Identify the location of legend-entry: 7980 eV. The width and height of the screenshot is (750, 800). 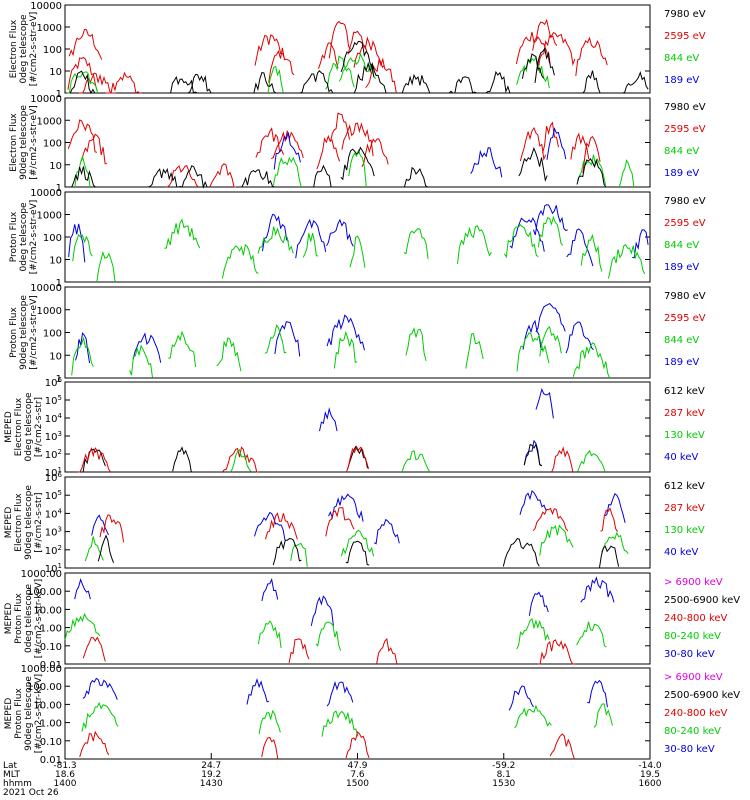
(685, 14).